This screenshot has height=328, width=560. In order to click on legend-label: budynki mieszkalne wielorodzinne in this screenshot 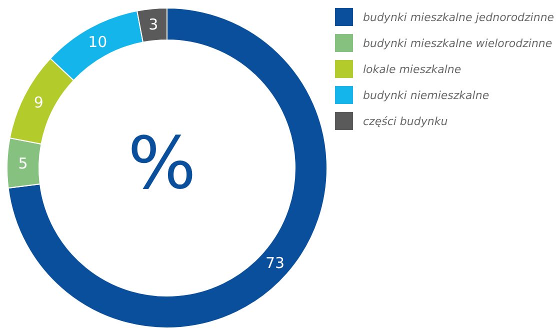, I will do `click(457, 43)`.